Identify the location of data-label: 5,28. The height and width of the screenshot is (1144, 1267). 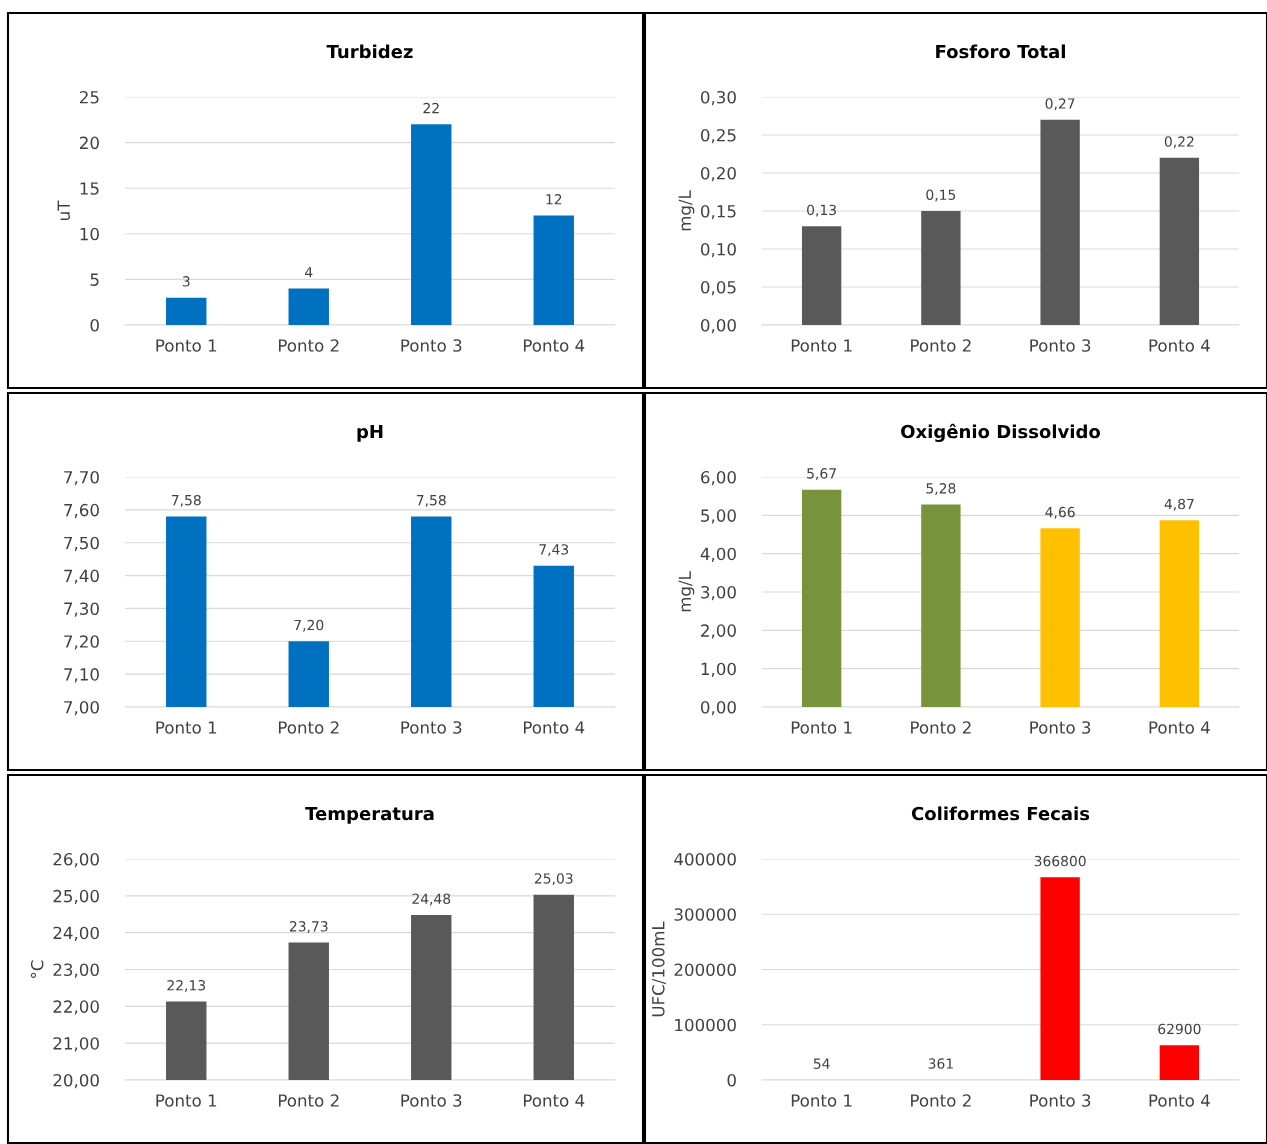
(941, 489).